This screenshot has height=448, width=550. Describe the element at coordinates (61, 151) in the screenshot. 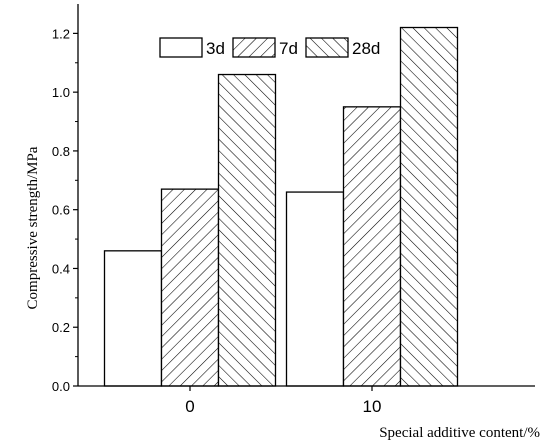

I see `y-tick-label: 0.8` at that location.